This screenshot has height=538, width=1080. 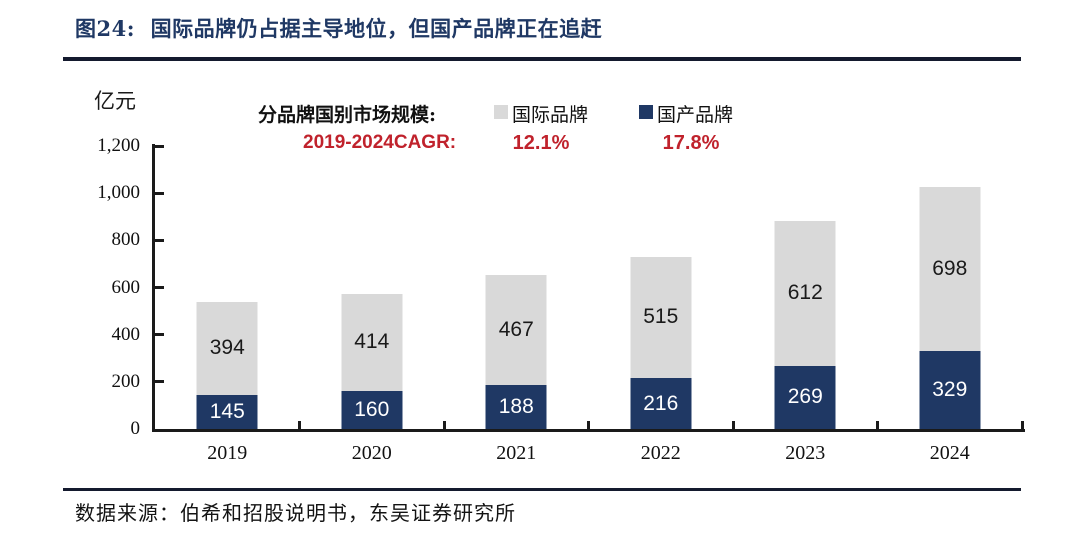 I want to click on category-slot: 216 515 2022, so click(x=661, y=305).